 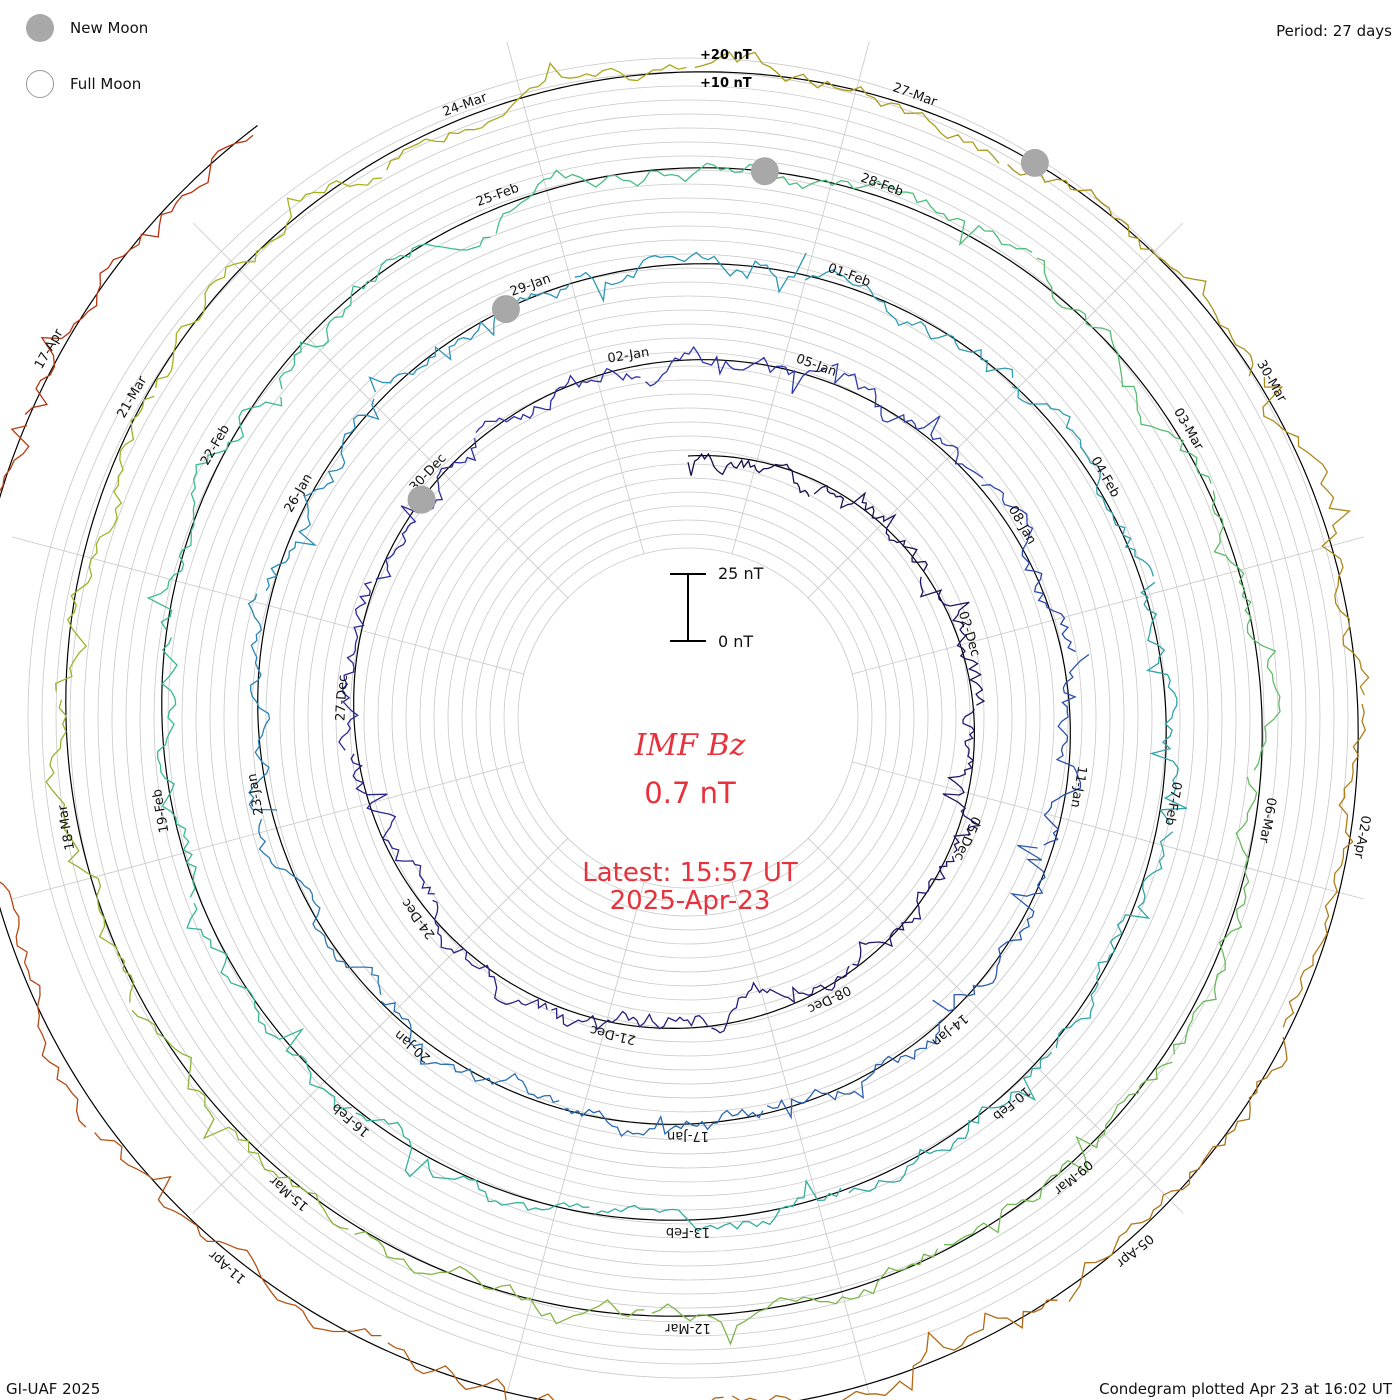 I want to click on date-label: 03-Mar, so click(x=1188, y=430).